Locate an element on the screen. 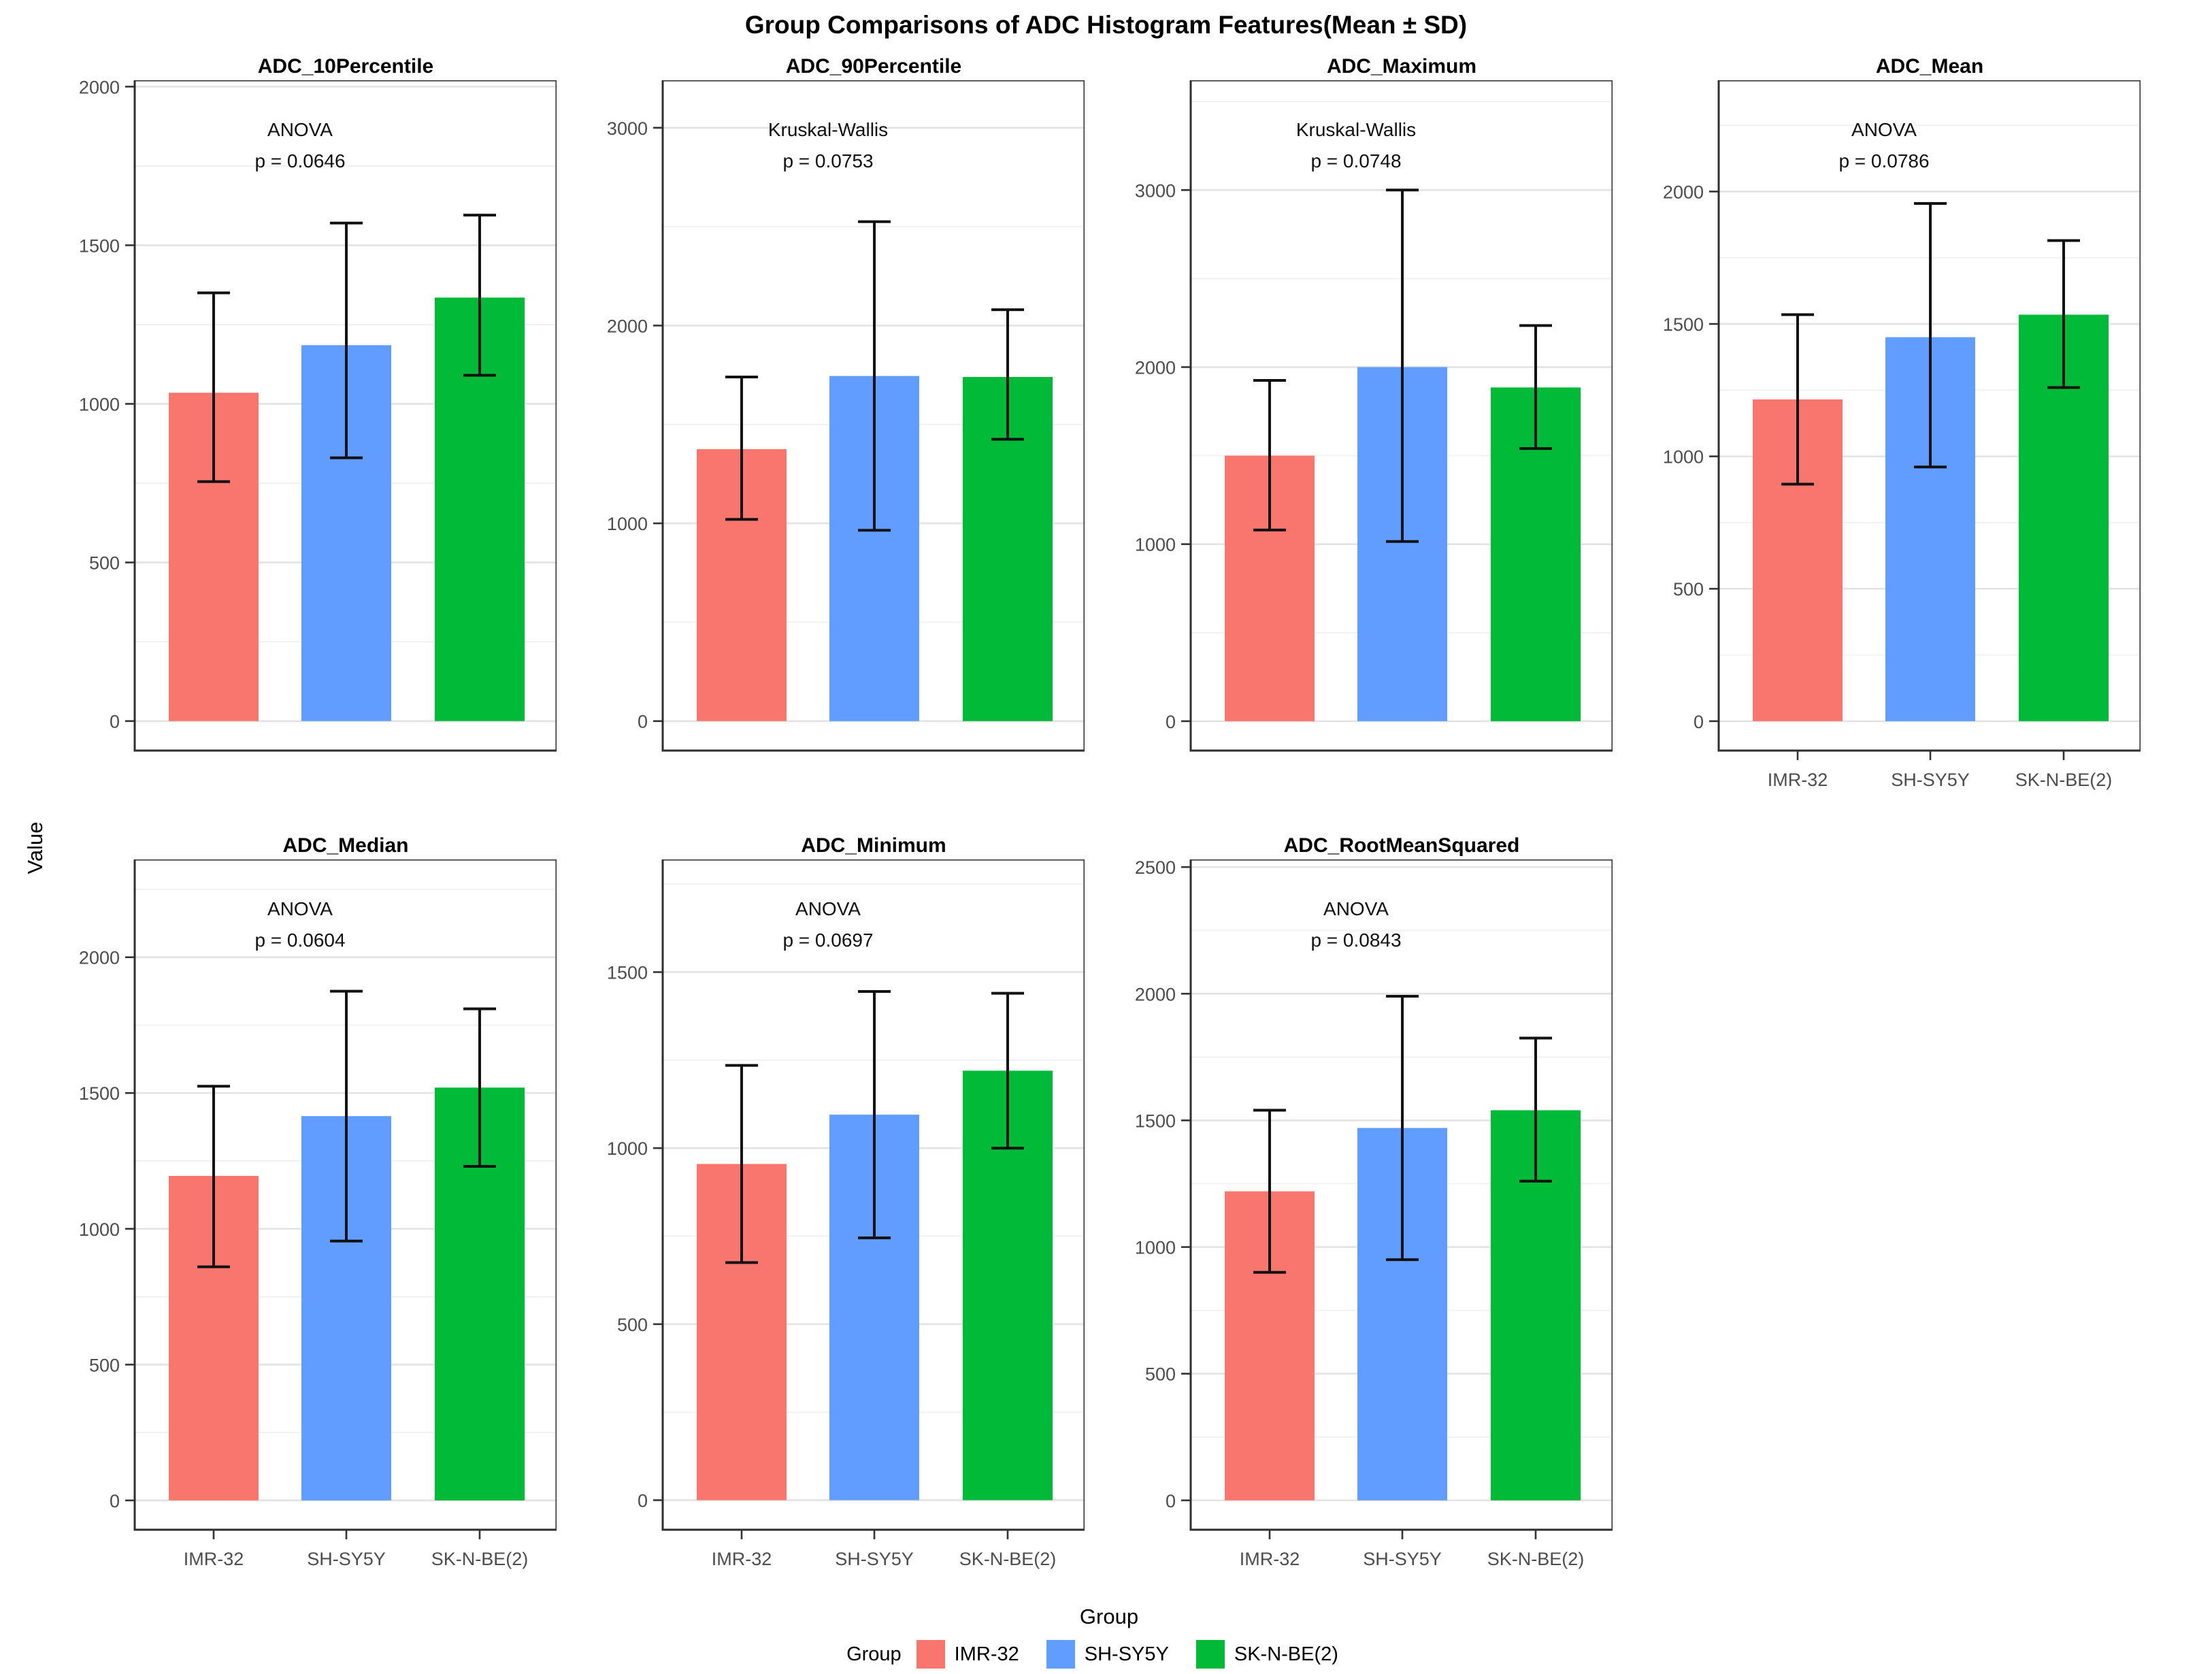  legend: Group IMR-32 SH-SY5Y SK-N-BE(2) is located at coordinates (1106, 1655).